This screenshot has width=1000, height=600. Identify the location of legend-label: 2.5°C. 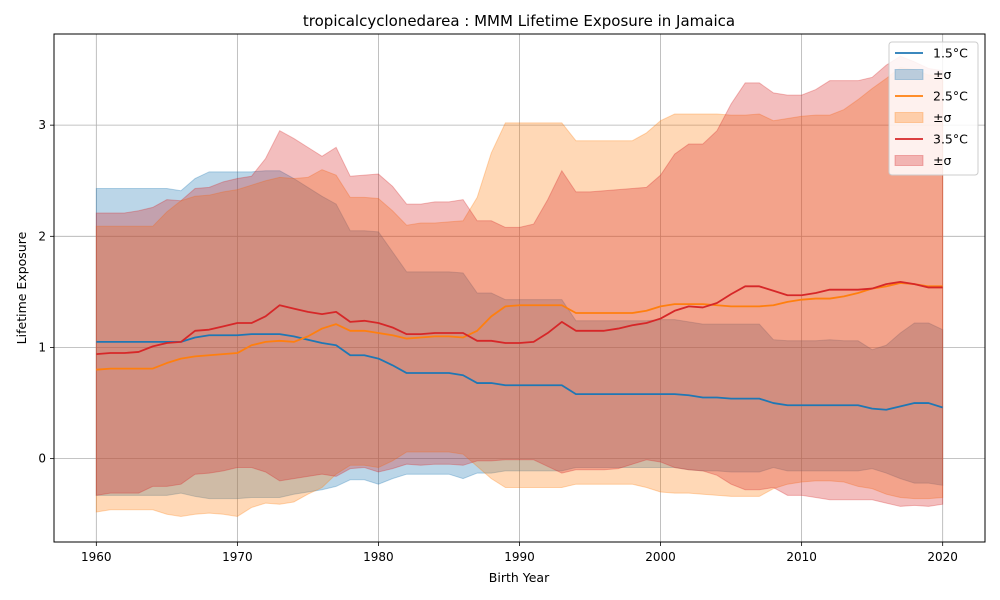
(950, 96).